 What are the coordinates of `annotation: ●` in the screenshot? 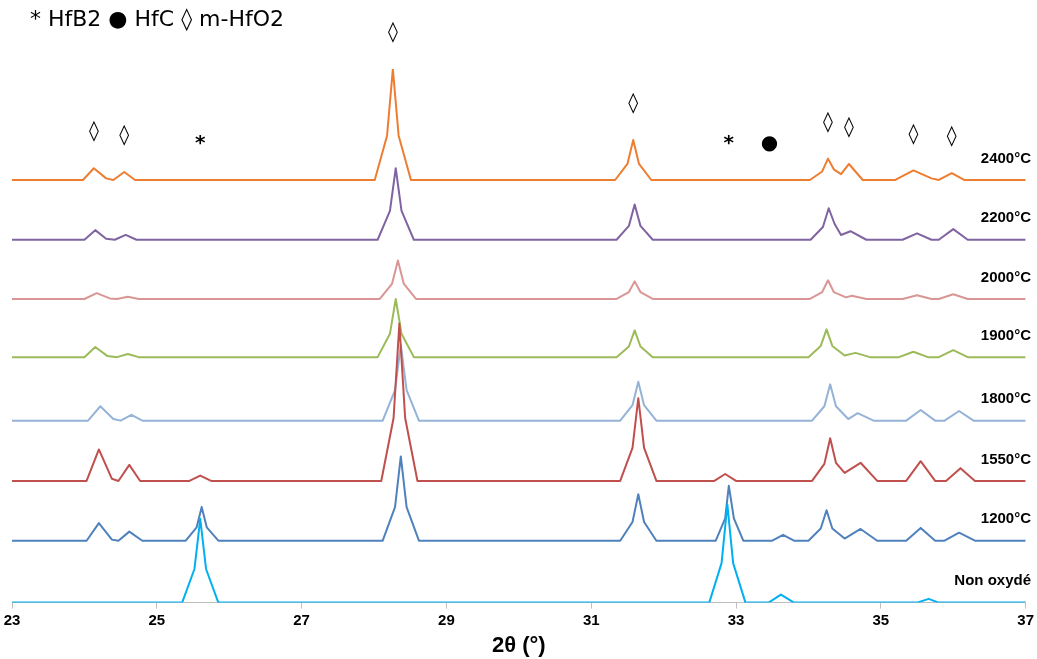 It's located at (769, 142).